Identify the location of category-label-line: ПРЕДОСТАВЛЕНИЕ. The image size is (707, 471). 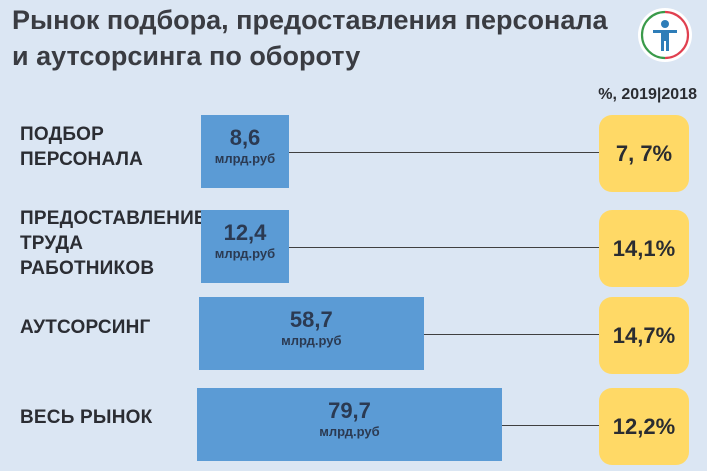
(113, 218).